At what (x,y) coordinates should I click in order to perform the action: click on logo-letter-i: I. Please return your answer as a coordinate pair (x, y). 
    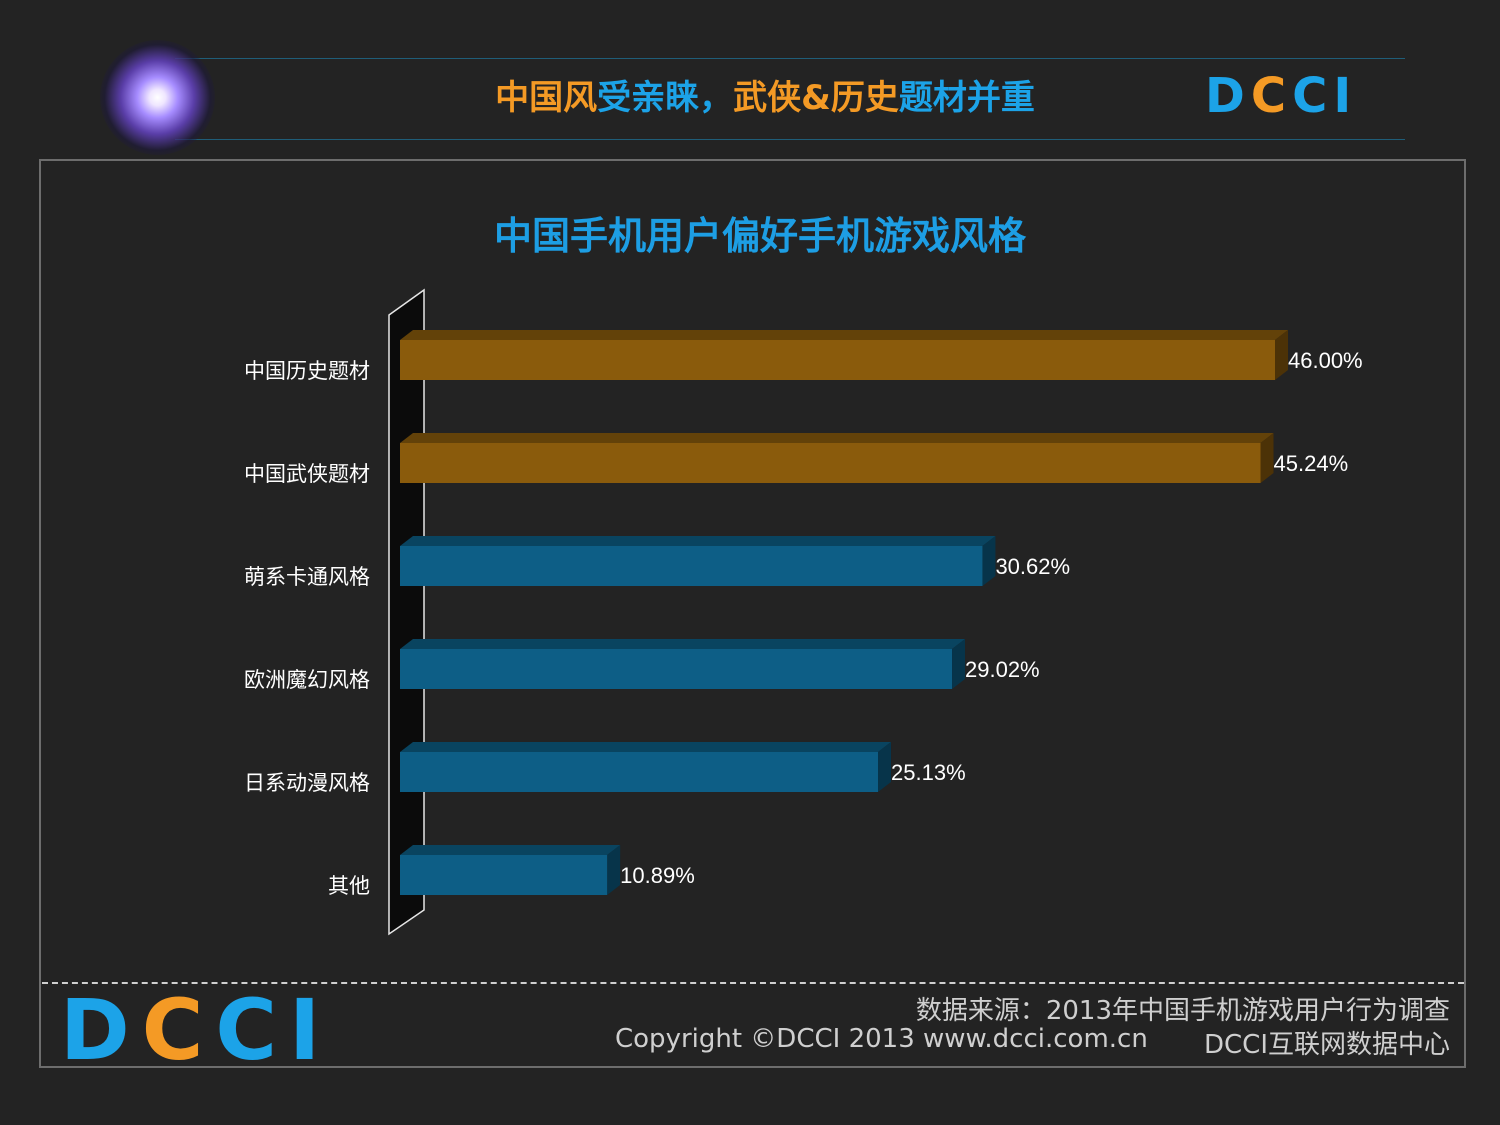
    Looking at the image, I should click on (1345, 96).